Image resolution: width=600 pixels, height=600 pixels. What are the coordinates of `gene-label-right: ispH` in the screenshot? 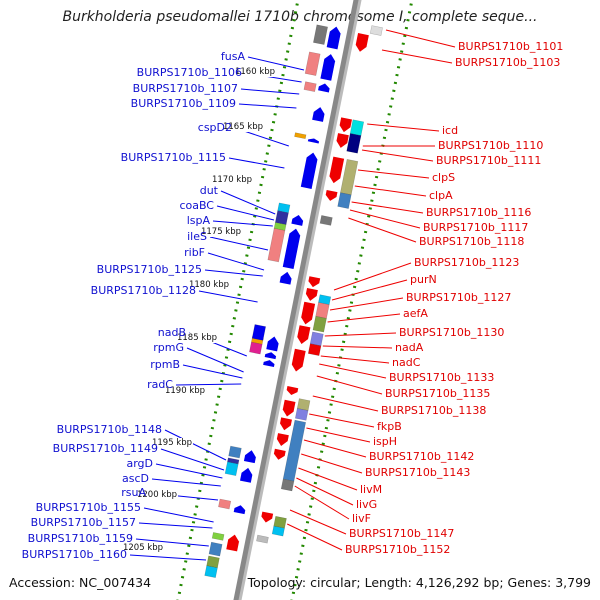 It's located at (385, 441).